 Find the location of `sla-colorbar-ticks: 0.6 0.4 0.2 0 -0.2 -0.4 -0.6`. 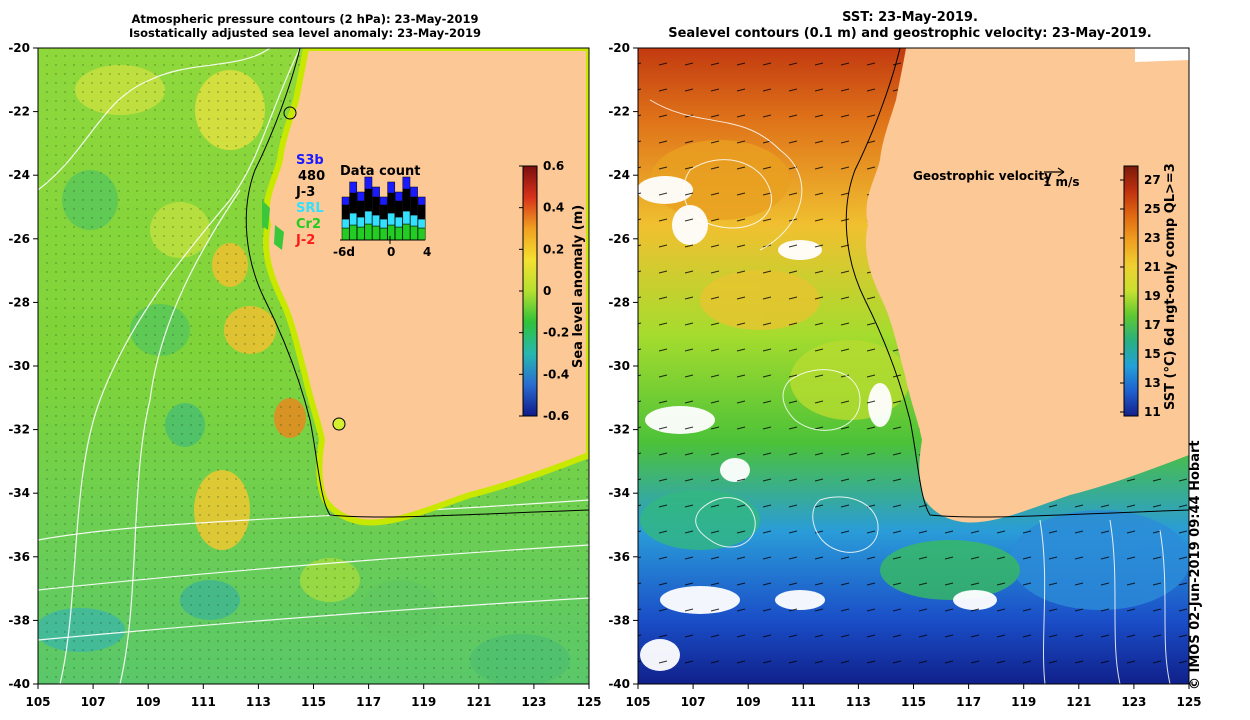

sla-colorbar-ticks: 0.6 0.4 0.2 0 -0.2 -0.4 -0.6 is located at coordinates (544, 291).